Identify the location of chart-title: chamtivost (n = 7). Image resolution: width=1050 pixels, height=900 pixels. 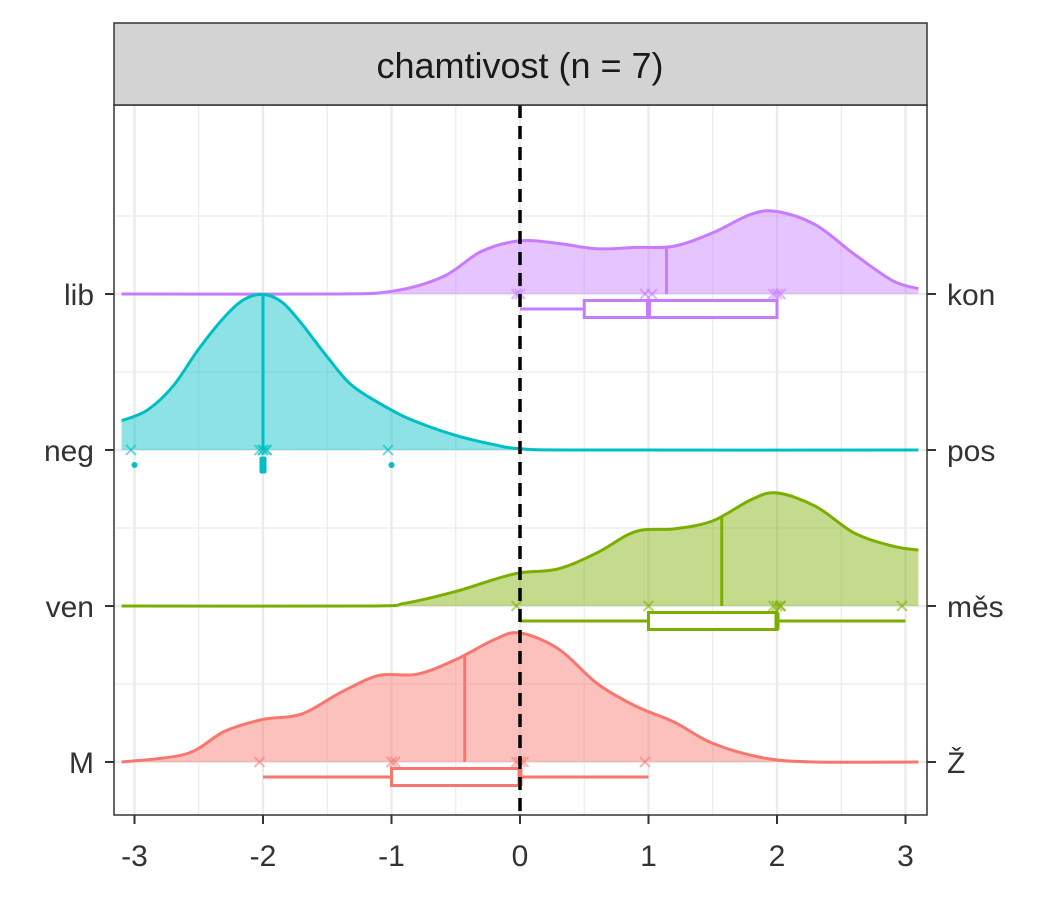
(519, 65).